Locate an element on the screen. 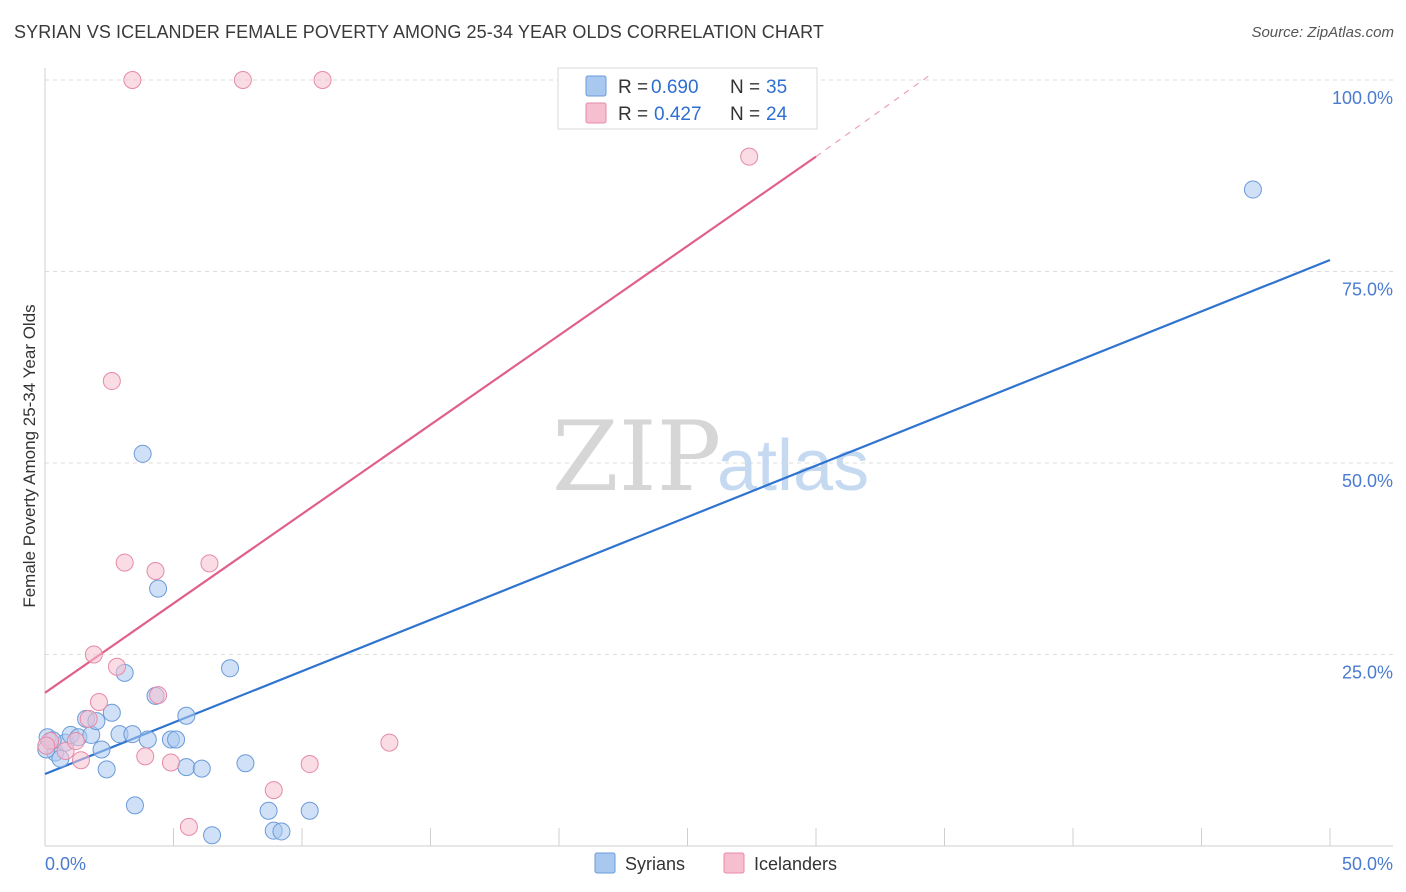 Image resolution: width=1406 pixels, height=892 pixels. trend-line-icelanders-extension is located at coordinates (873, 115).